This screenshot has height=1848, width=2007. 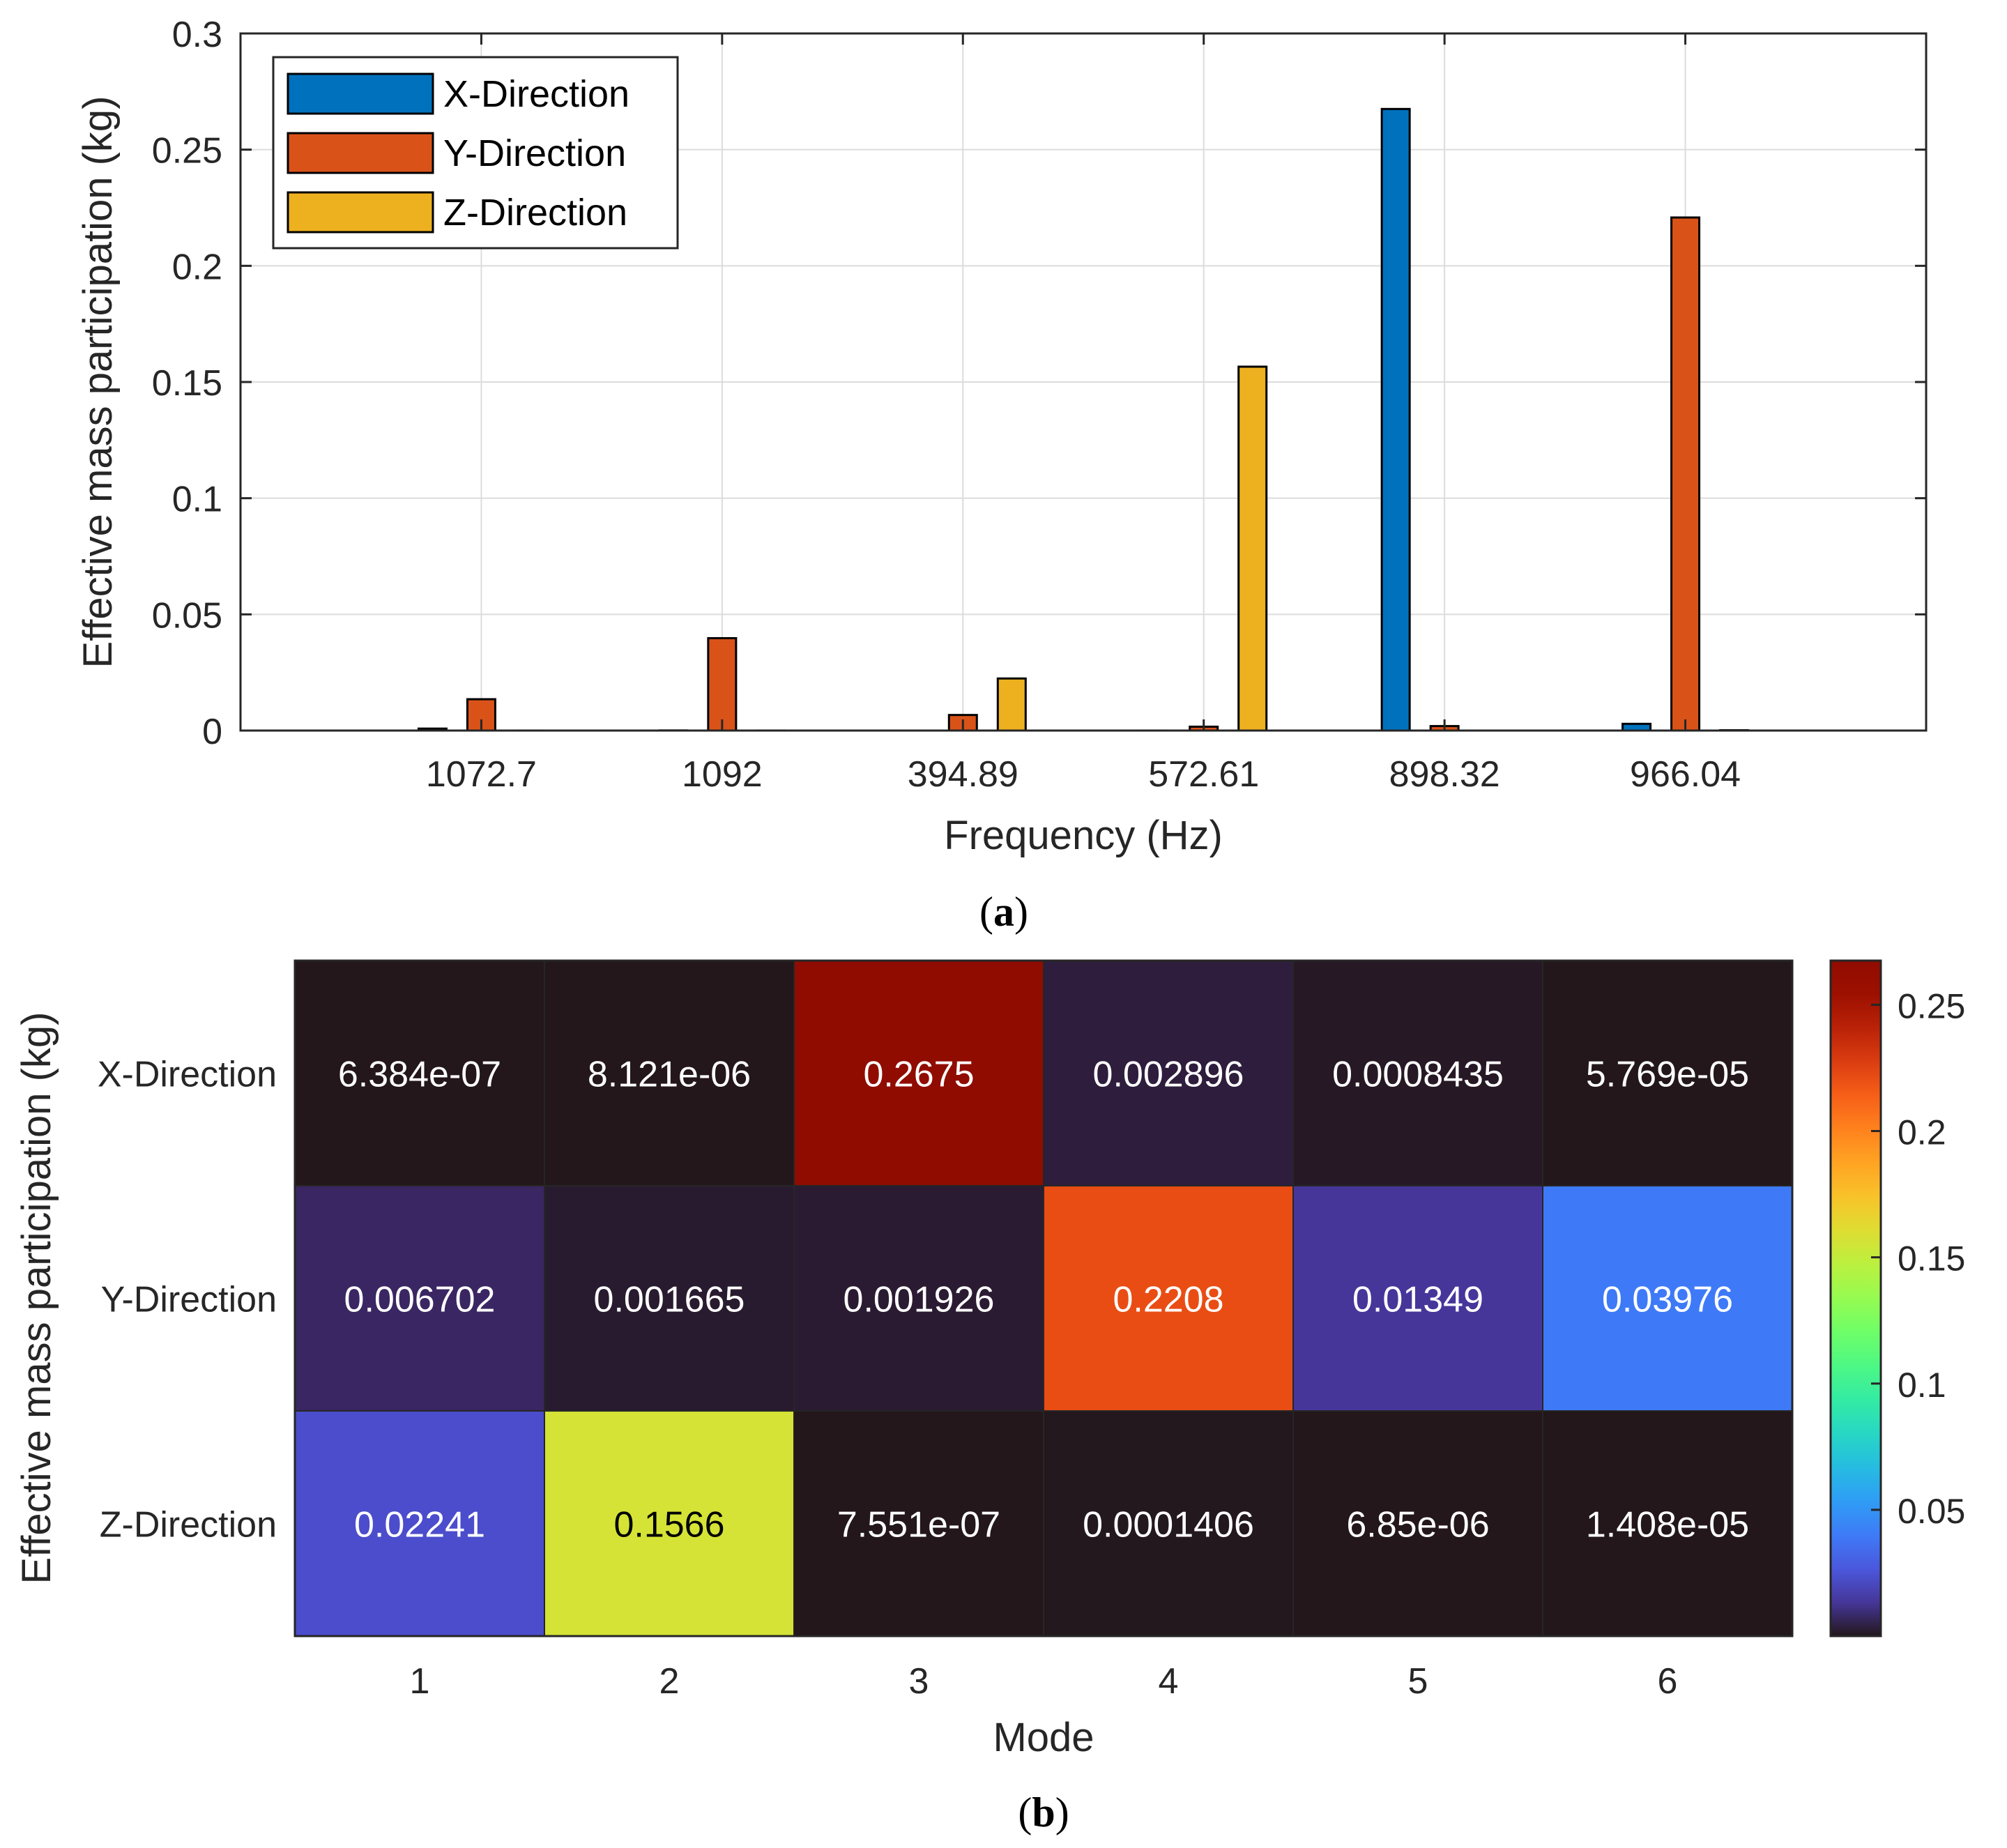 I want to click on heatmap-column-label: 4, so click(x=1169, y=1681).